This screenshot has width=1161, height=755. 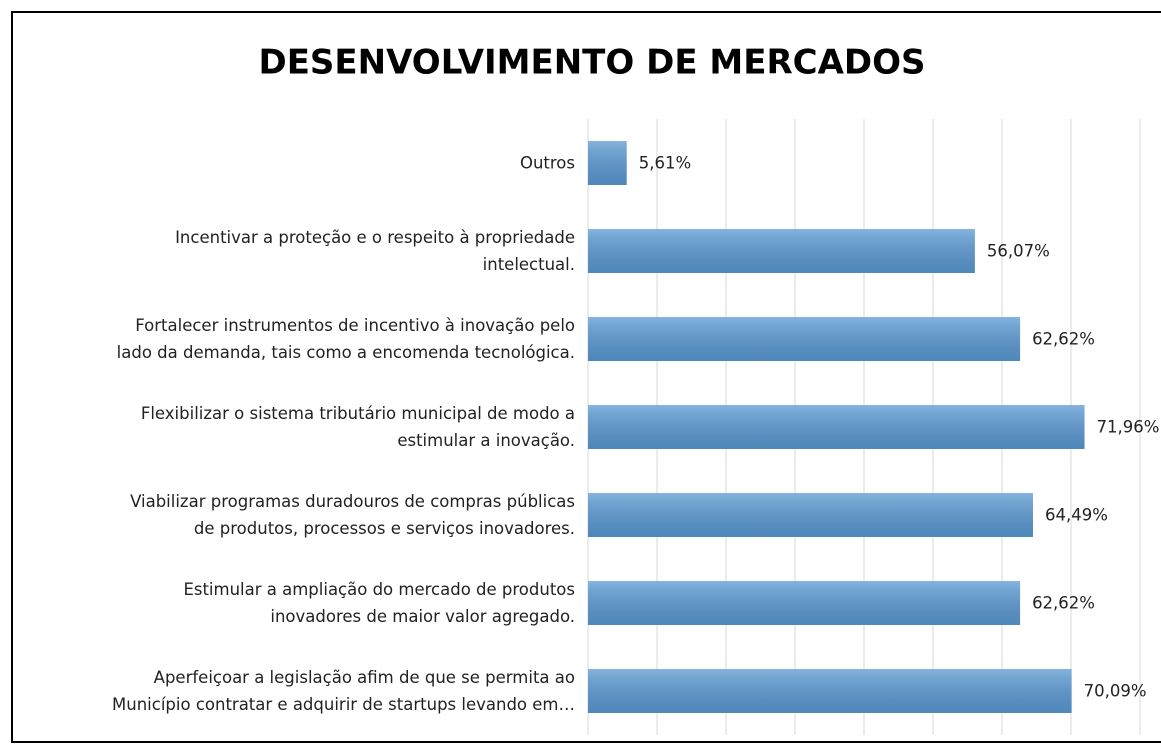 I want to click on value-label: 56,07%, so click(x=1018, y=251).